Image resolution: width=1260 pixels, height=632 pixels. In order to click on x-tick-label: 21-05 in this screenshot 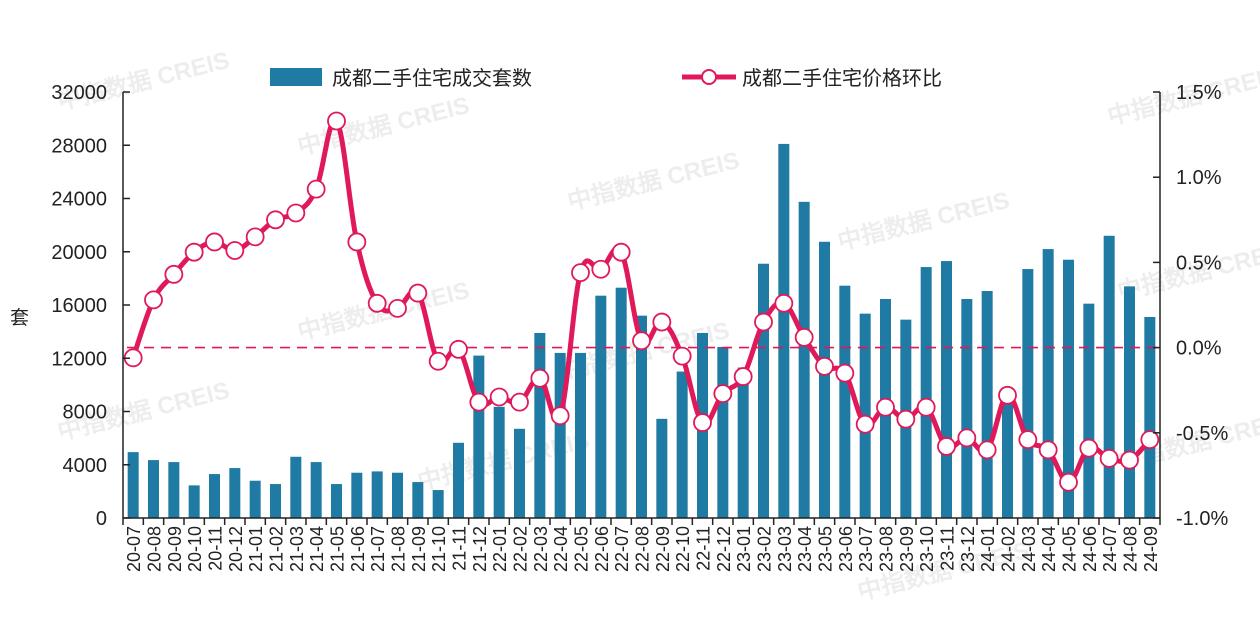, I will do `click(338, 549)`.